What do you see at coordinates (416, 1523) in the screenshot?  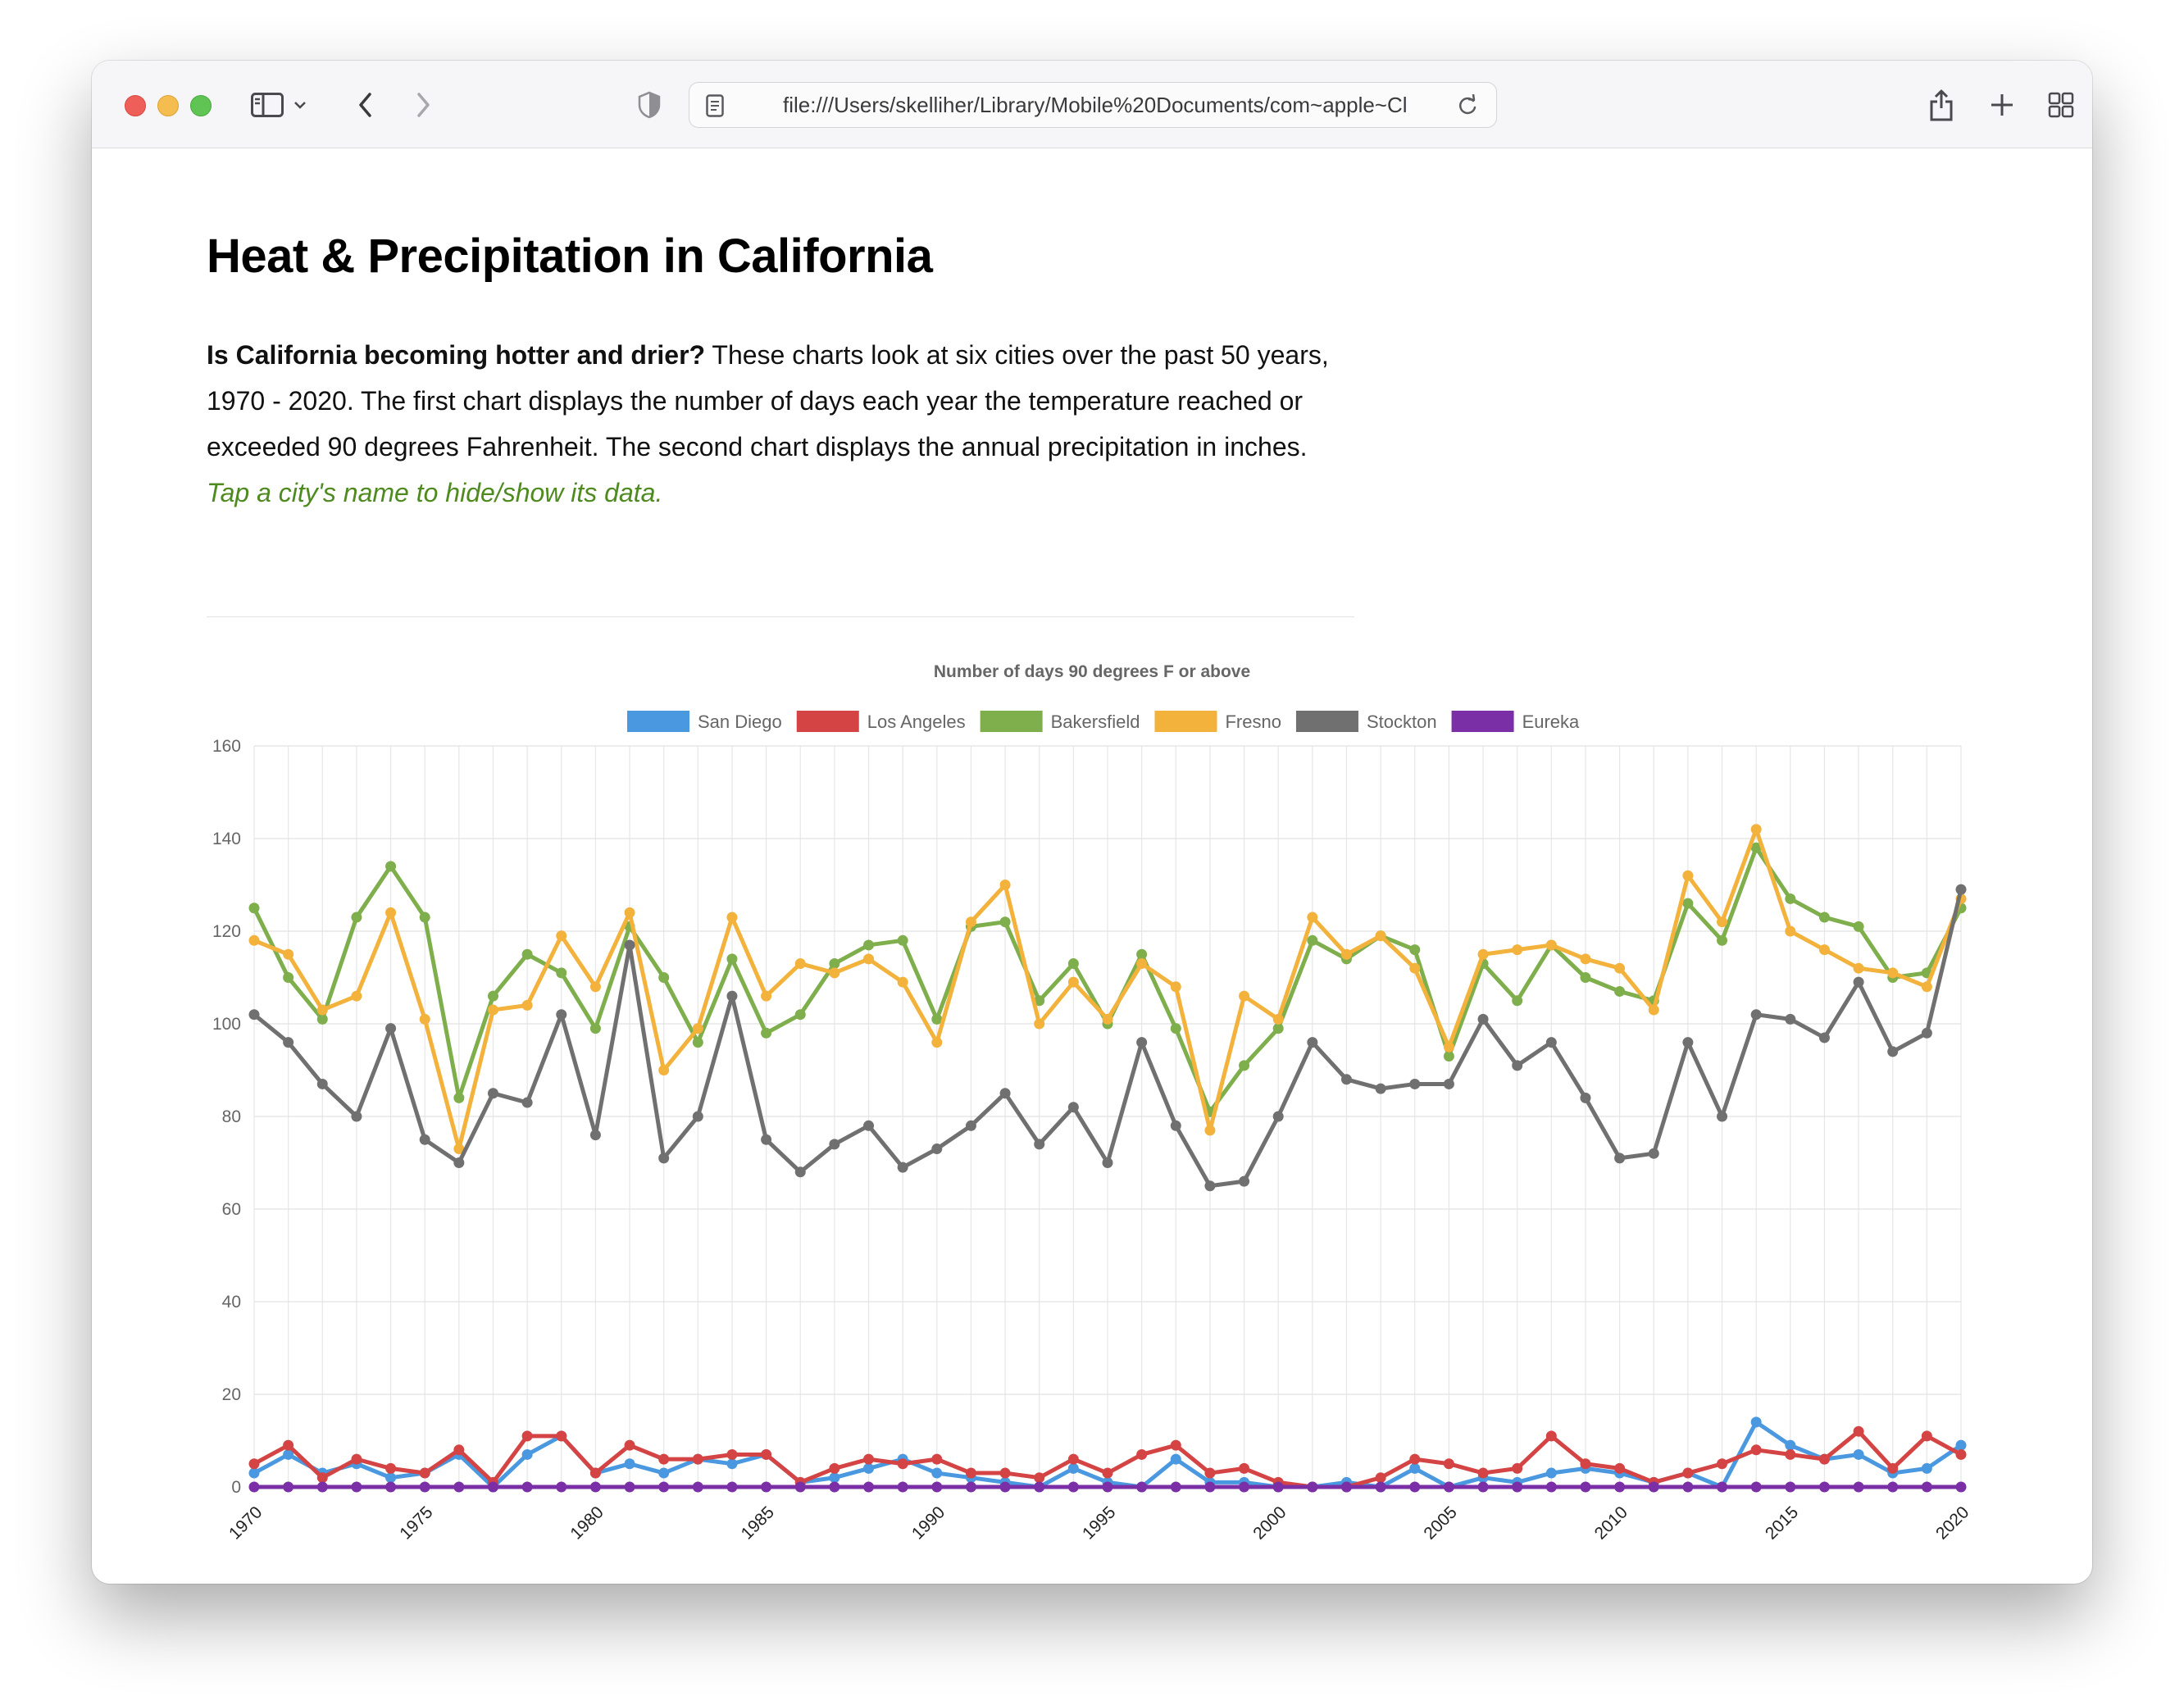 I see `x-tick-label: 1975` at bounding box center [416, 1523].